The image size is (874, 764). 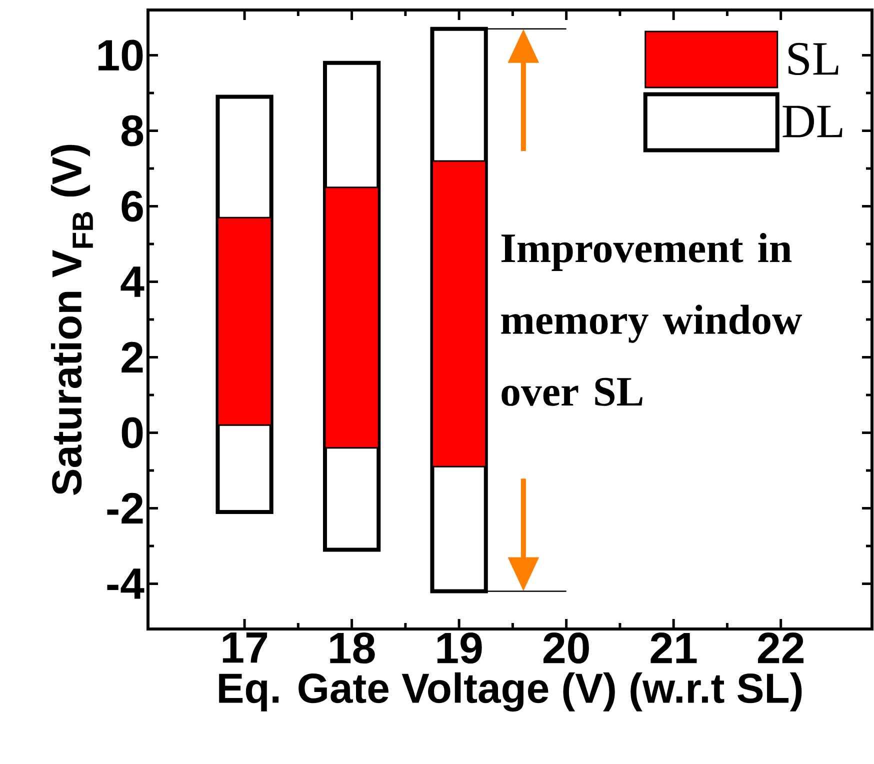 What do you see at coordinates (510, 692) in the screenshot?
I see `x-axis-title: Eq. Gate Voltage (V) (w.r.t SL)` at bounding box center [510, 692].